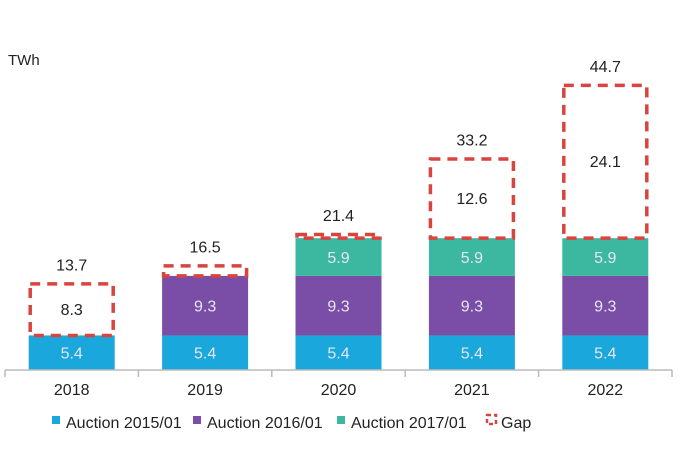 This screenshot has width=681, height=460. Describe the element at coordinates (24, 60) in the screenshot. I see `y-unit-label: TWh` at that location.